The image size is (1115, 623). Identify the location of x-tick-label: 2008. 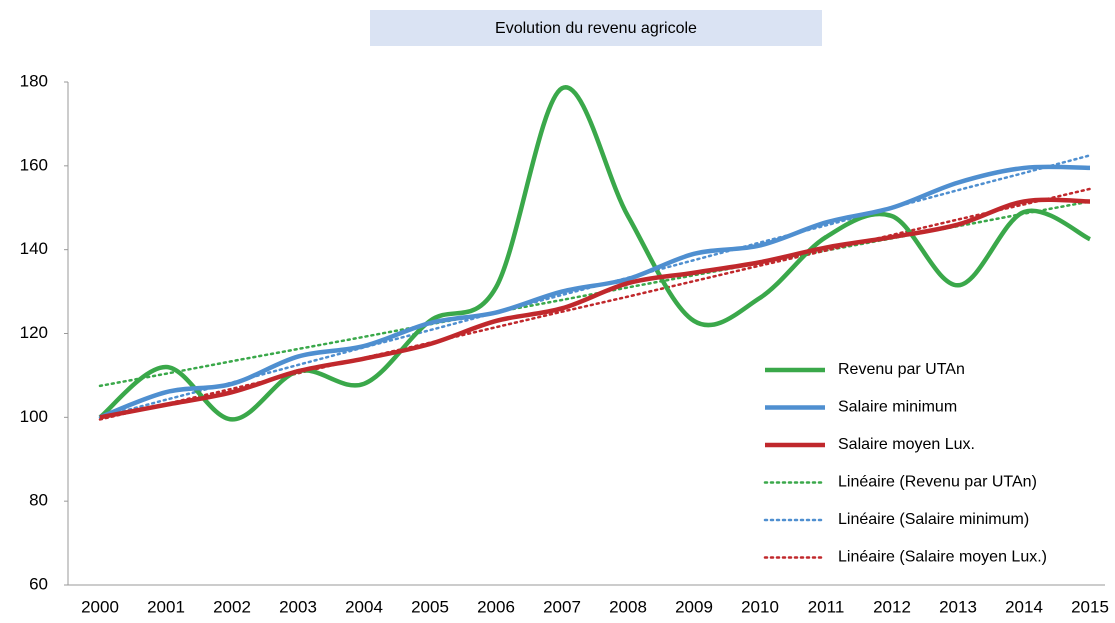
(628, 606).